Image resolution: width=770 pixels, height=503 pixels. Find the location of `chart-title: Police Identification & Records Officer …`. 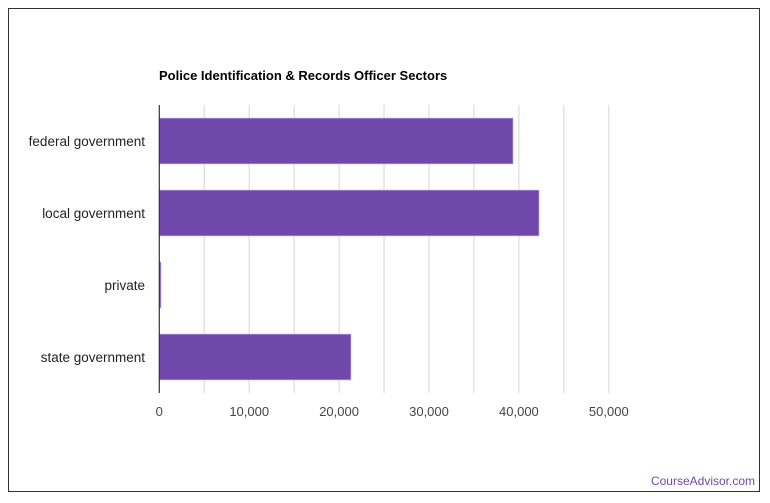

chart-title: Police Identification & Records Officer … is located at coordinates (303, 75).